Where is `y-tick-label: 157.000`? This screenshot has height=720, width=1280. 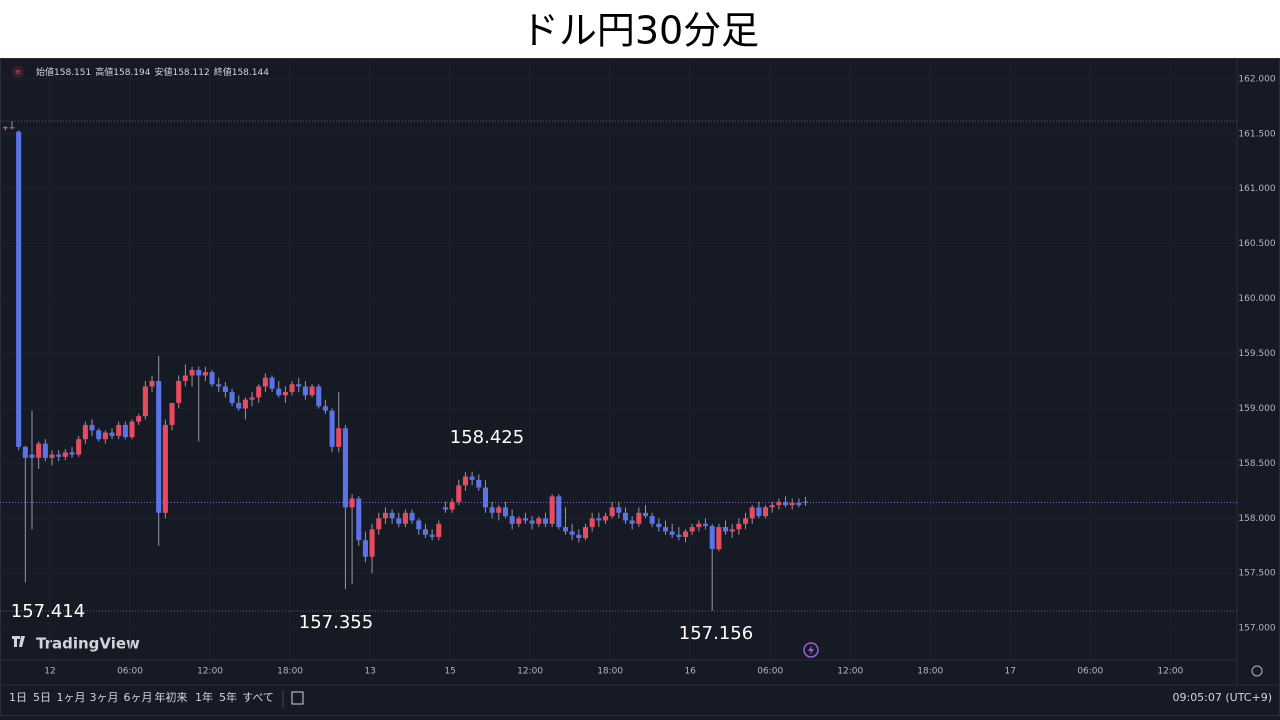
y-tick-label: 157.000 is located at coordinates (1256, 629).